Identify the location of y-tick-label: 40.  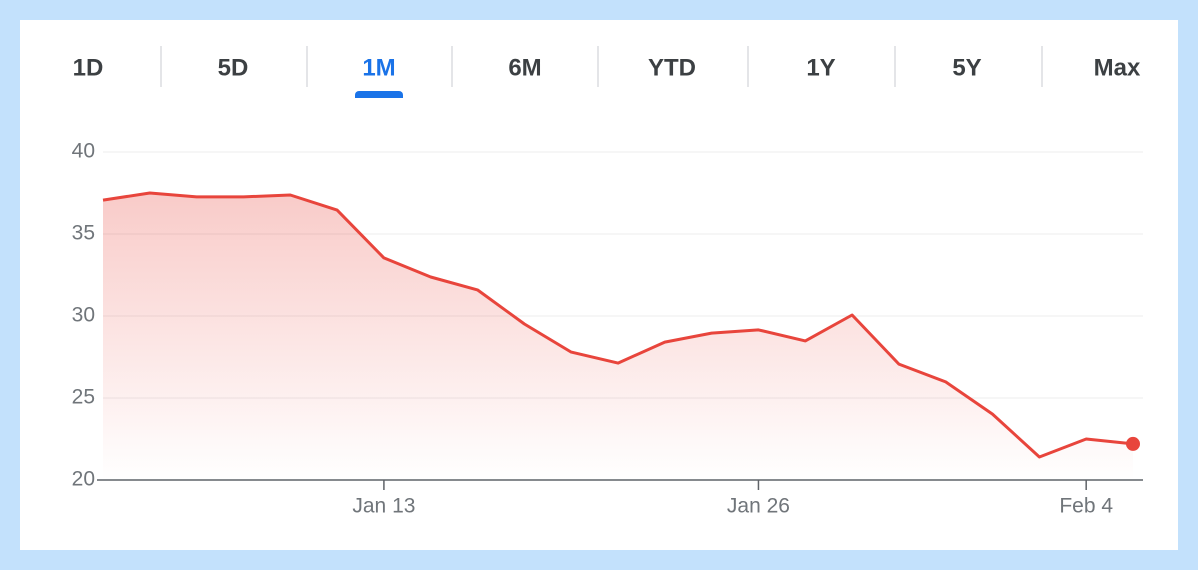
(83, 151).